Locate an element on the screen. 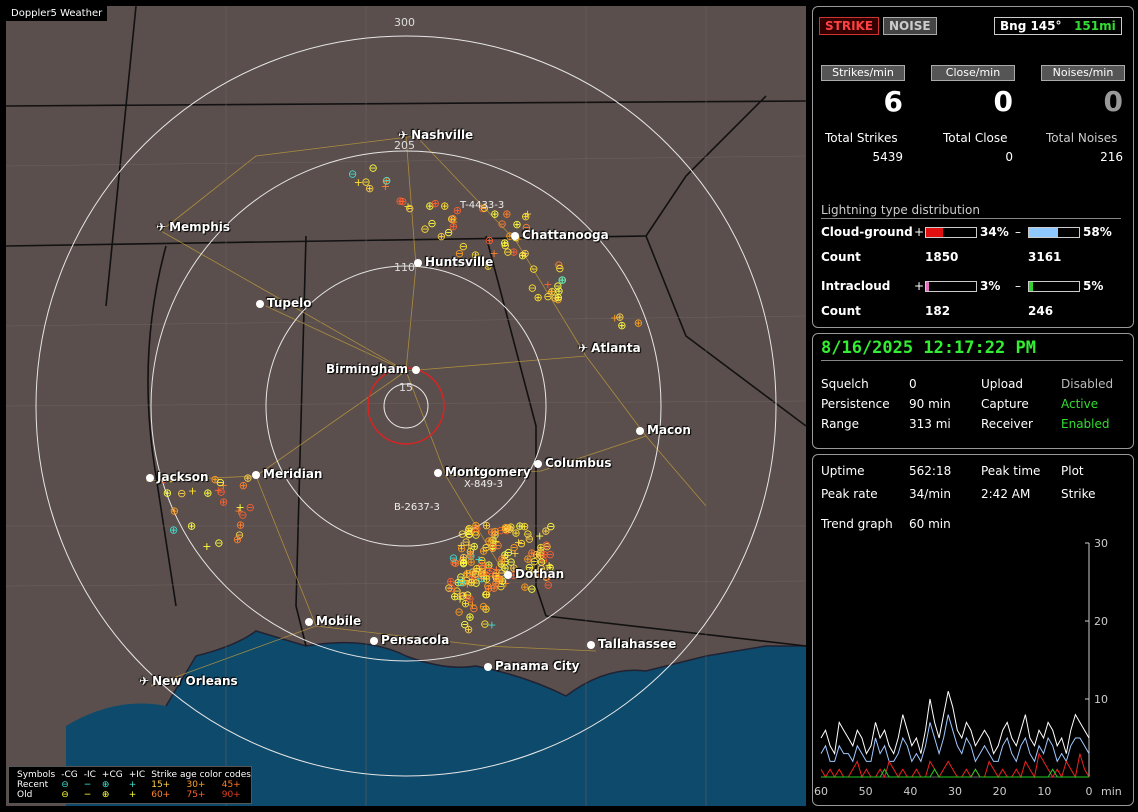 The image size is (1138, 812). city-atlanta: ✈ Atlanta is located at coordinates (609, 348).